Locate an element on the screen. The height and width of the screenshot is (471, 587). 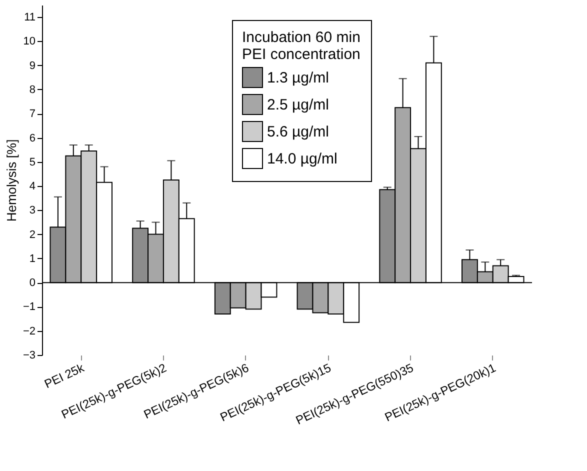
legend-label: 5.6 µg/ml is located at coordinates (298, 132).